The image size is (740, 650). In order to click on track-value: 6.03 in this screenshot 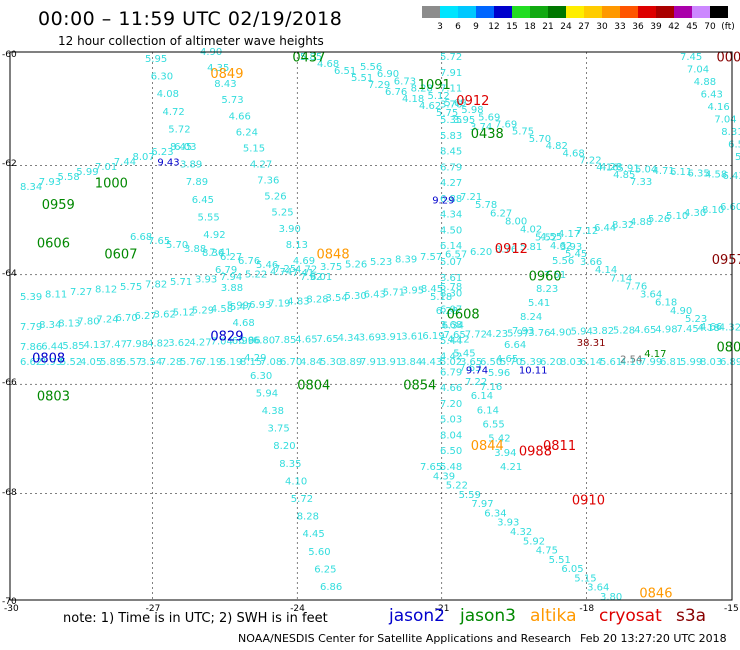, I will do `click(185, 147)`.